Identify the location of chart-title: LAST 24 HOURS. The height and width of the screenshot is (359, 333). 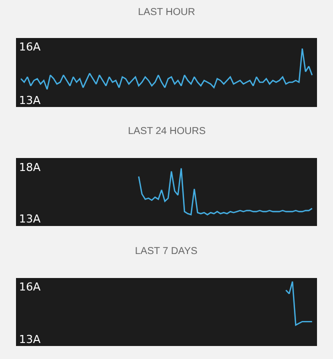
(167, 131).